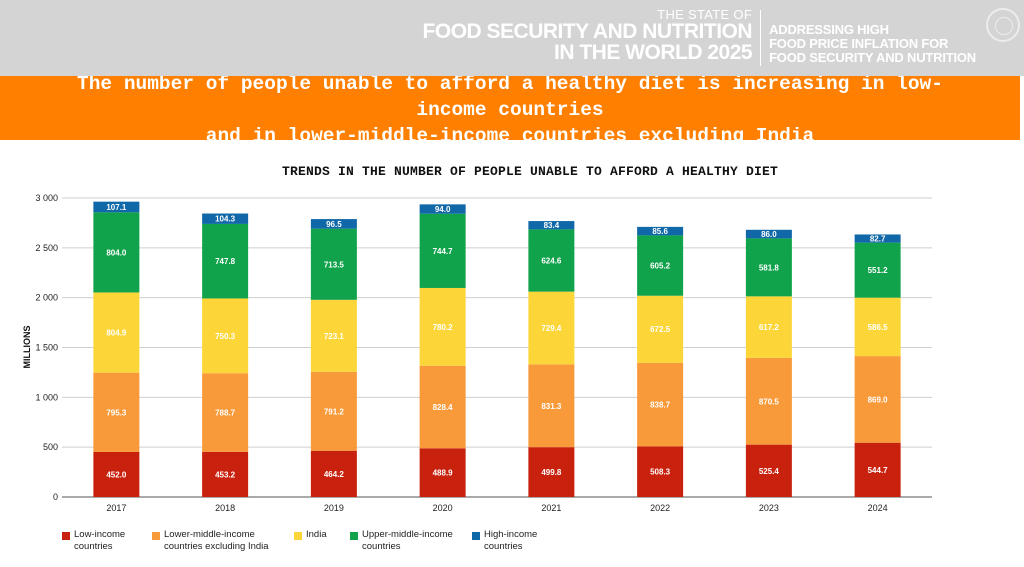 This screenshot has height=567, width=1024. I want to click on data-label: 488.9, so click(443, 473).